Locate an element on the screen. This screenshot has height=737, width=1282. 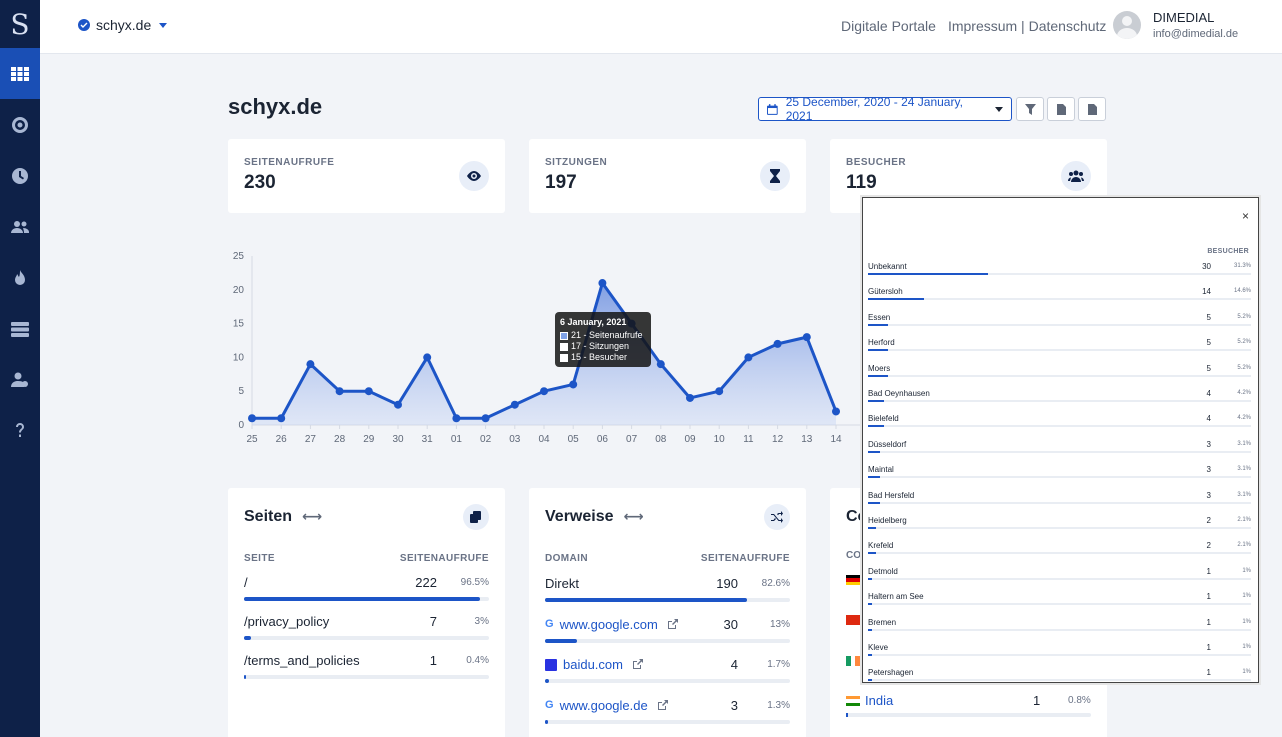
list-item: Herford 5 5.2% is located at coordinates (1059, 350).